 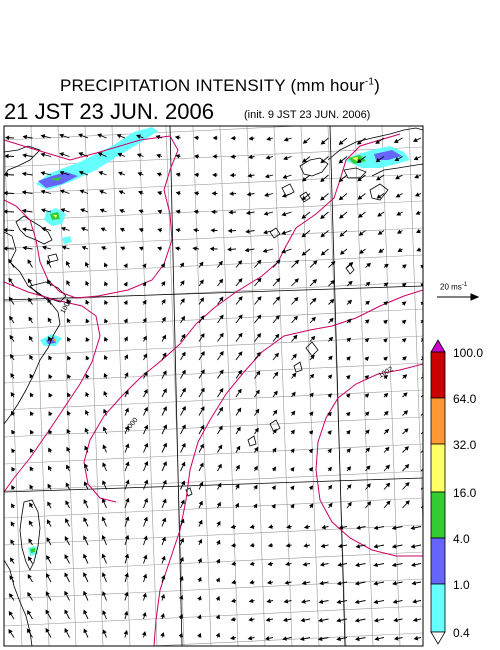 I want to click on coast-taiwan, so click(x=30, y=535).